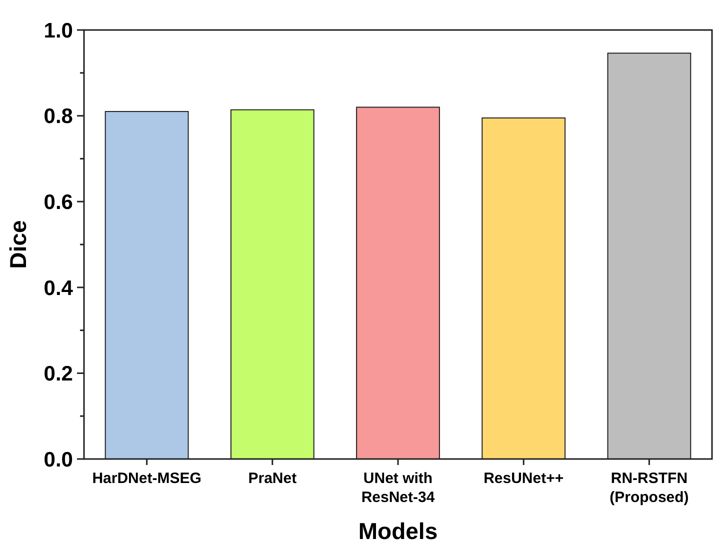 The height and width of the screenshot is (543, 728). What do you see at coordinates (272, 478) in the screenshot?
I see `x-tick-label: PraNet` at bounding box center [272, 478].